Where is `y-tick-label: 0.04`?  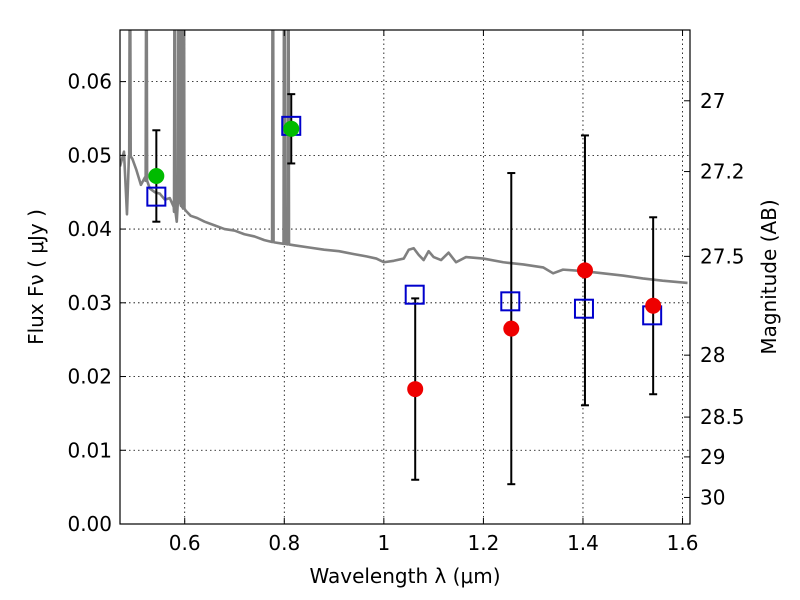 y-tick-label: 0.04 is located at coordinates (89, 229).